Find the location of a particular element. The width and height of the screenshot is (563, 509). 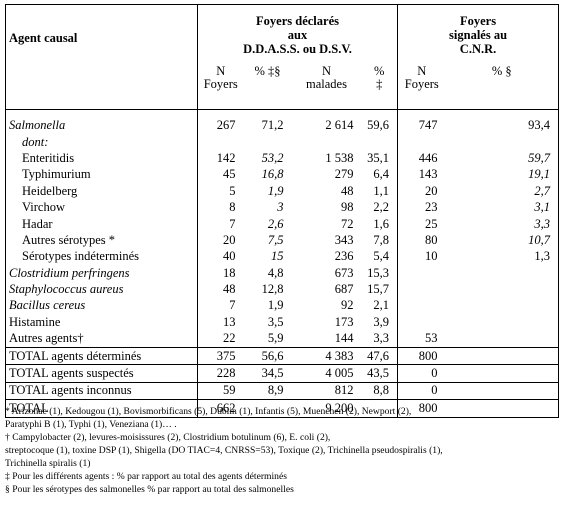

cell: 142 is located at coordinates (226, 157).